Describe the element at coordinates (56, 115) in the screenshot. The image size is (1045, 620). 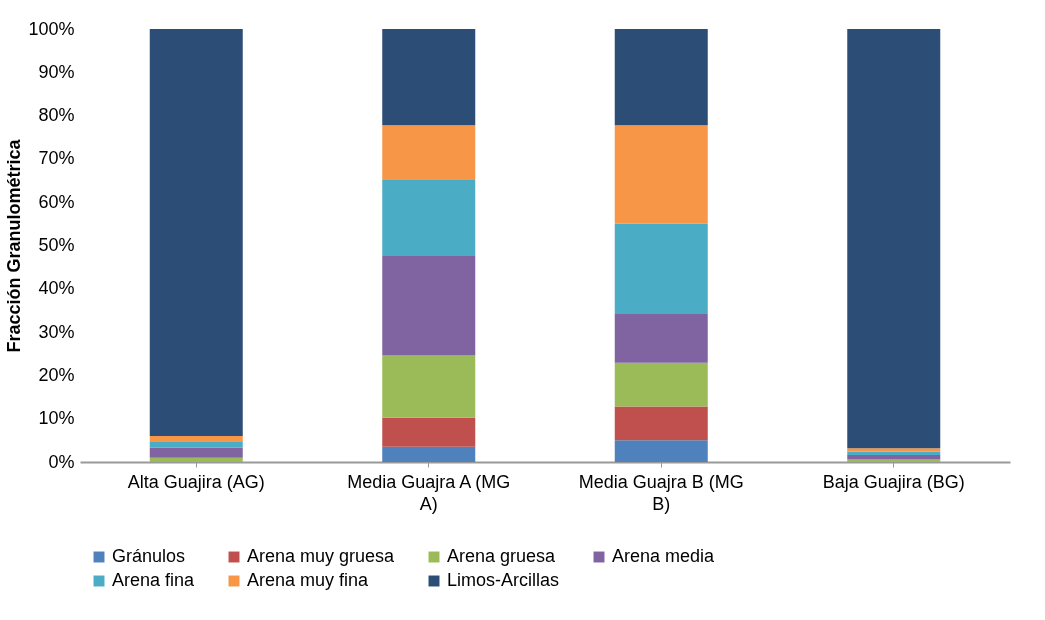
I see `y-tick-label: 80%` at that location.